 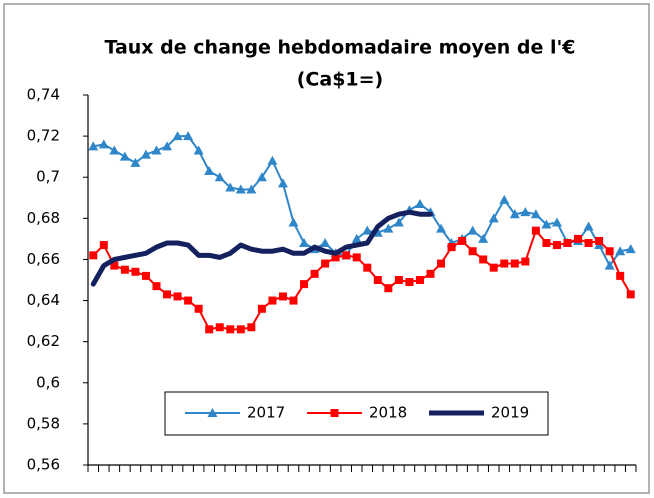 I want to click on y-tick-label: 0,56, so click(x=43, y=465).